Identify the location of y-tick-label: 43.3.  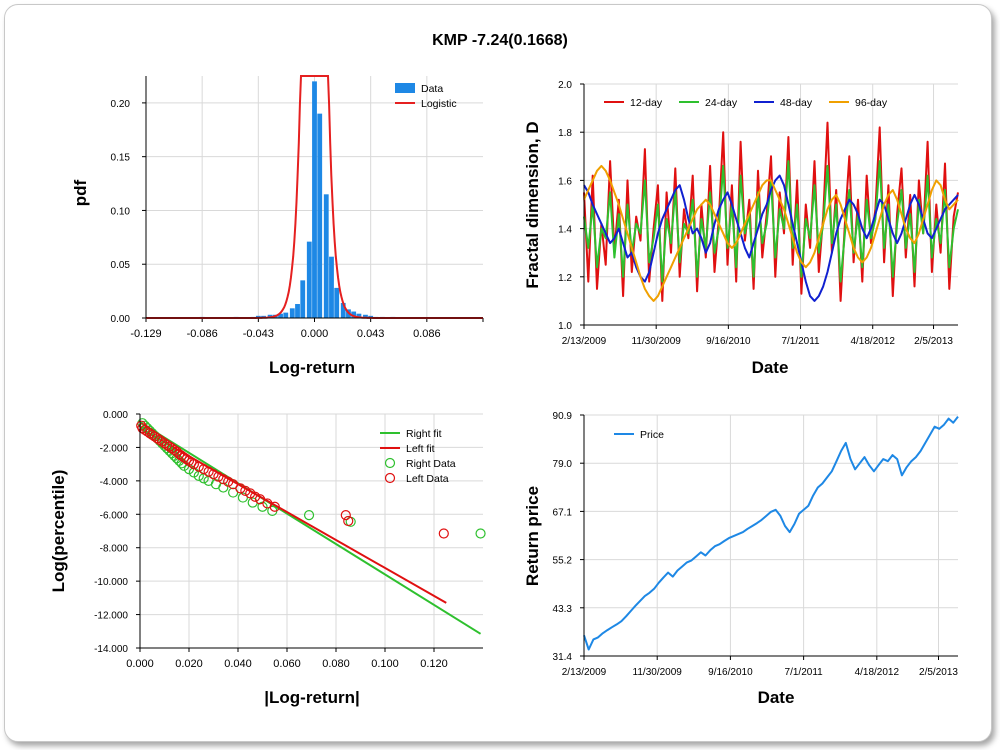
(563, 609).